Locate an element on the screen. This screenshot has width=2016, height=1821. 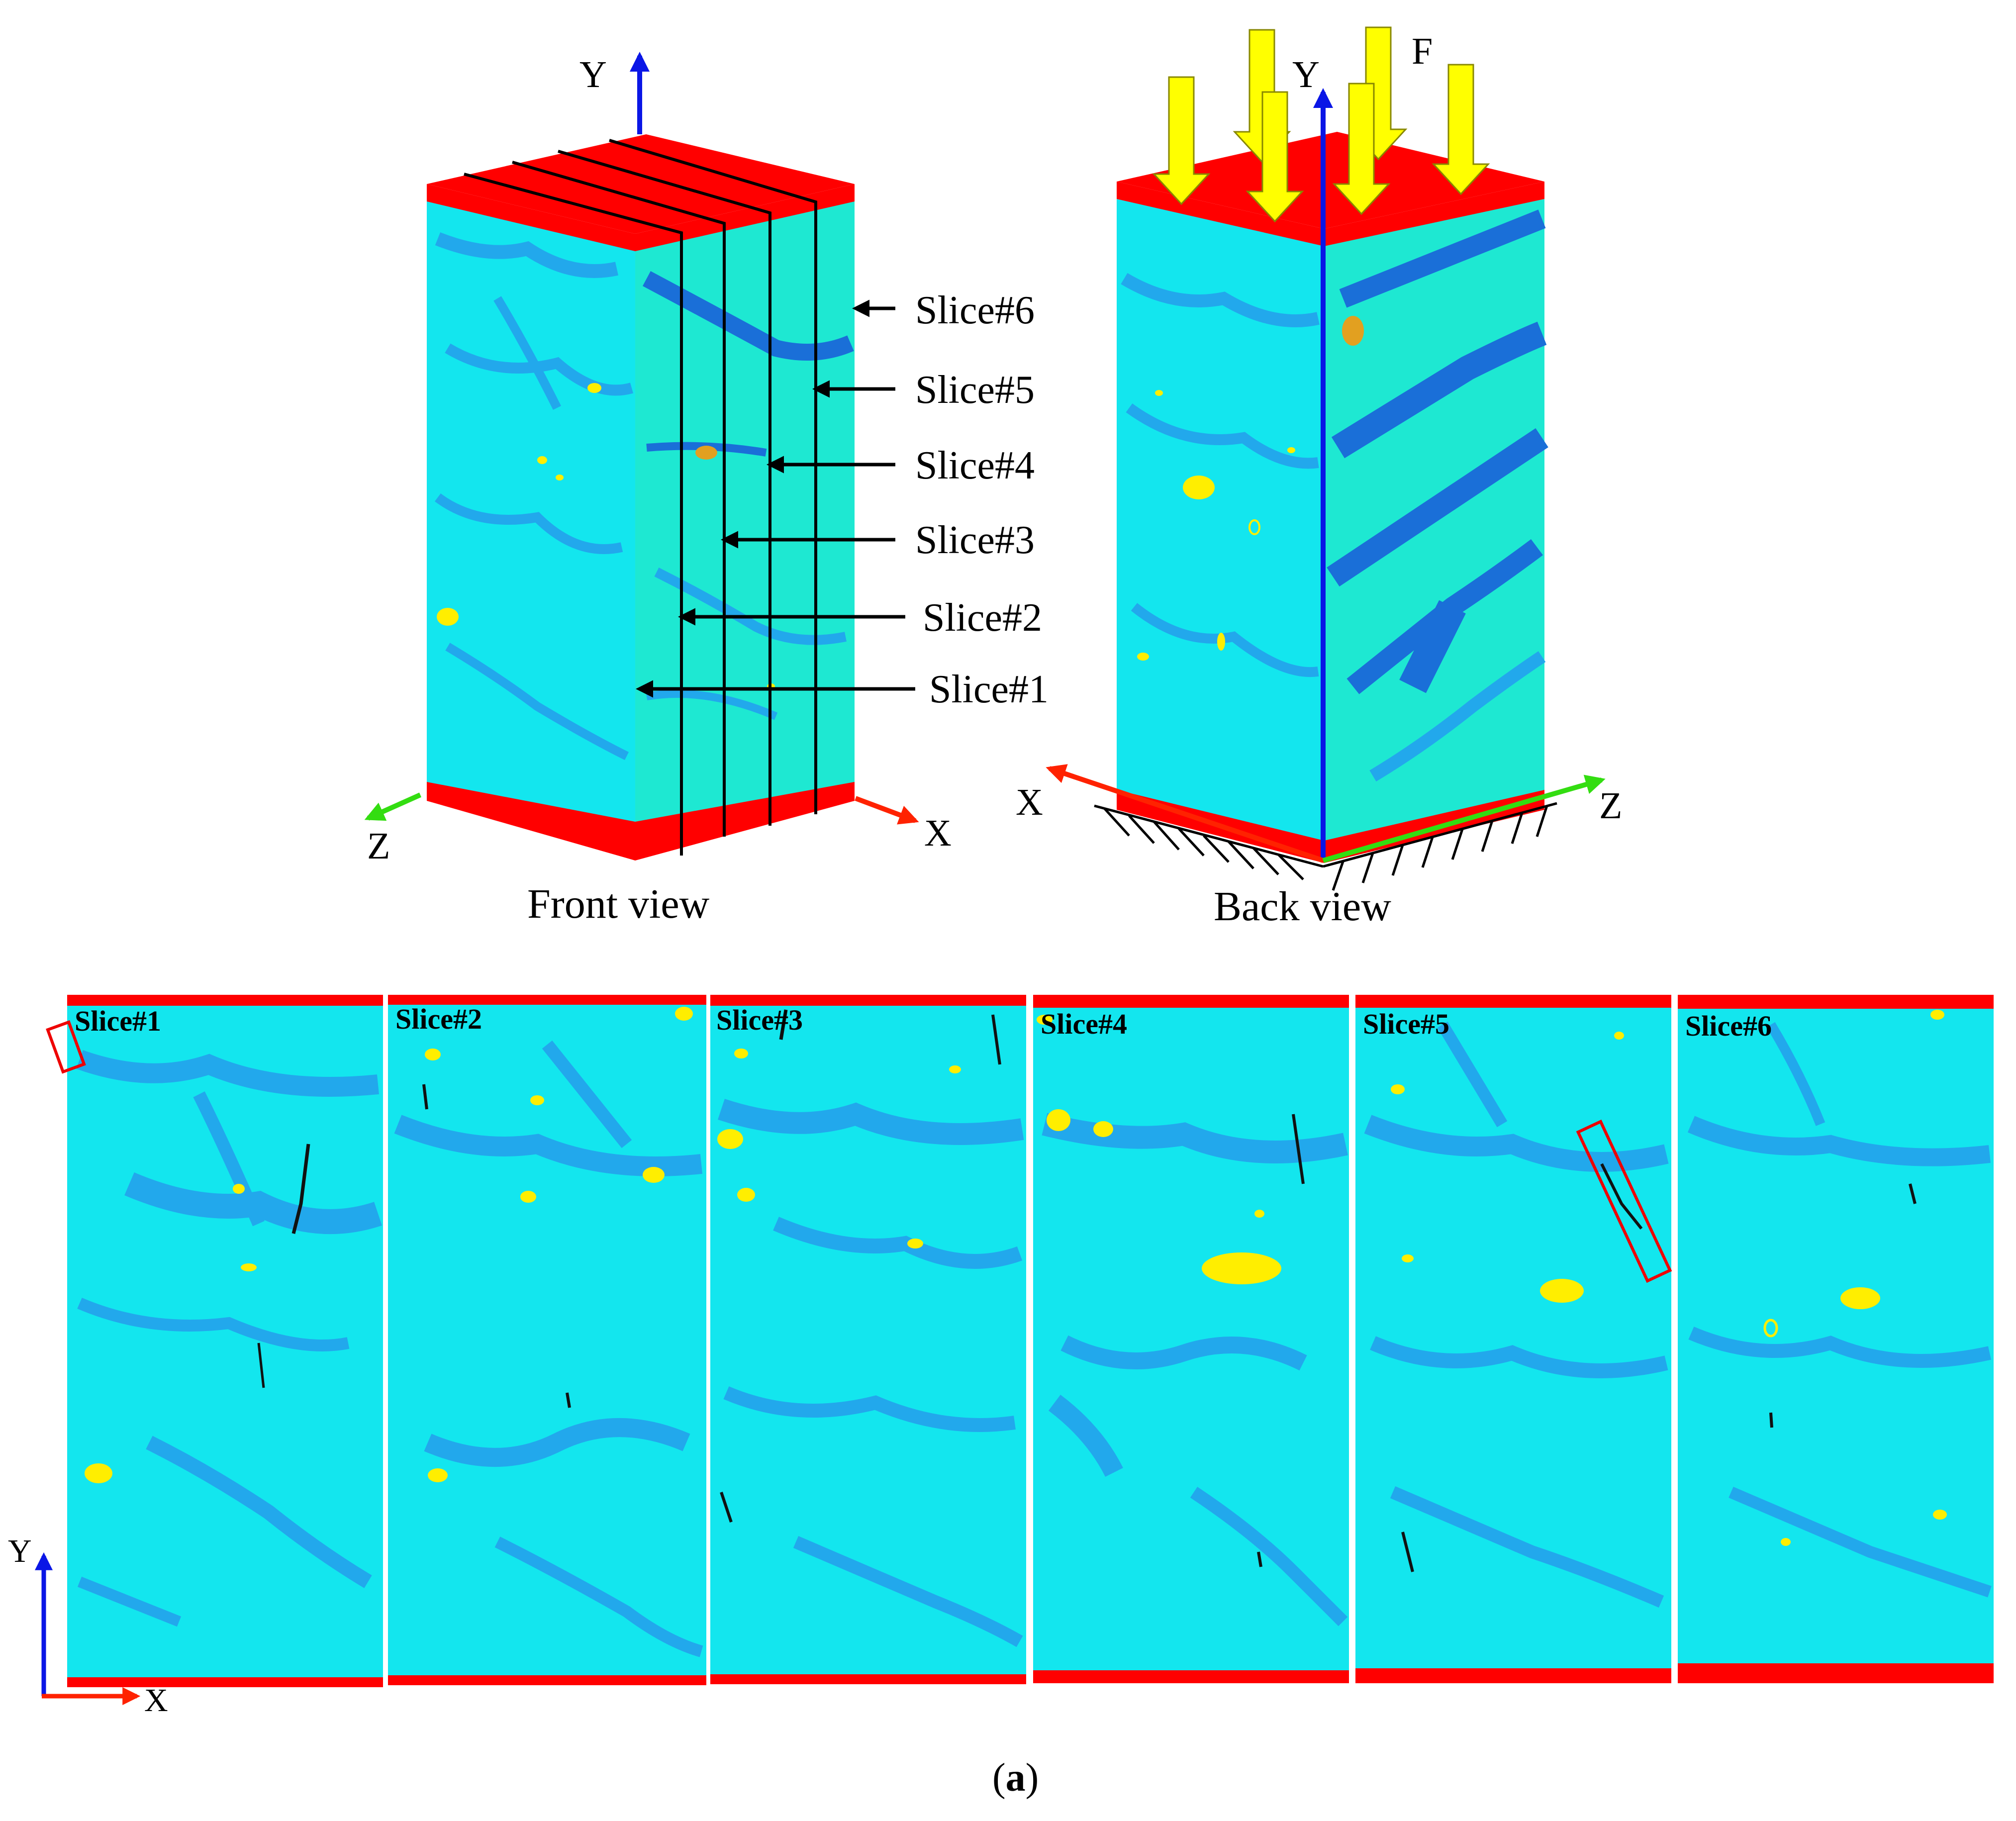
back-top-platen-left-side is located at coordinates (1220, 214).